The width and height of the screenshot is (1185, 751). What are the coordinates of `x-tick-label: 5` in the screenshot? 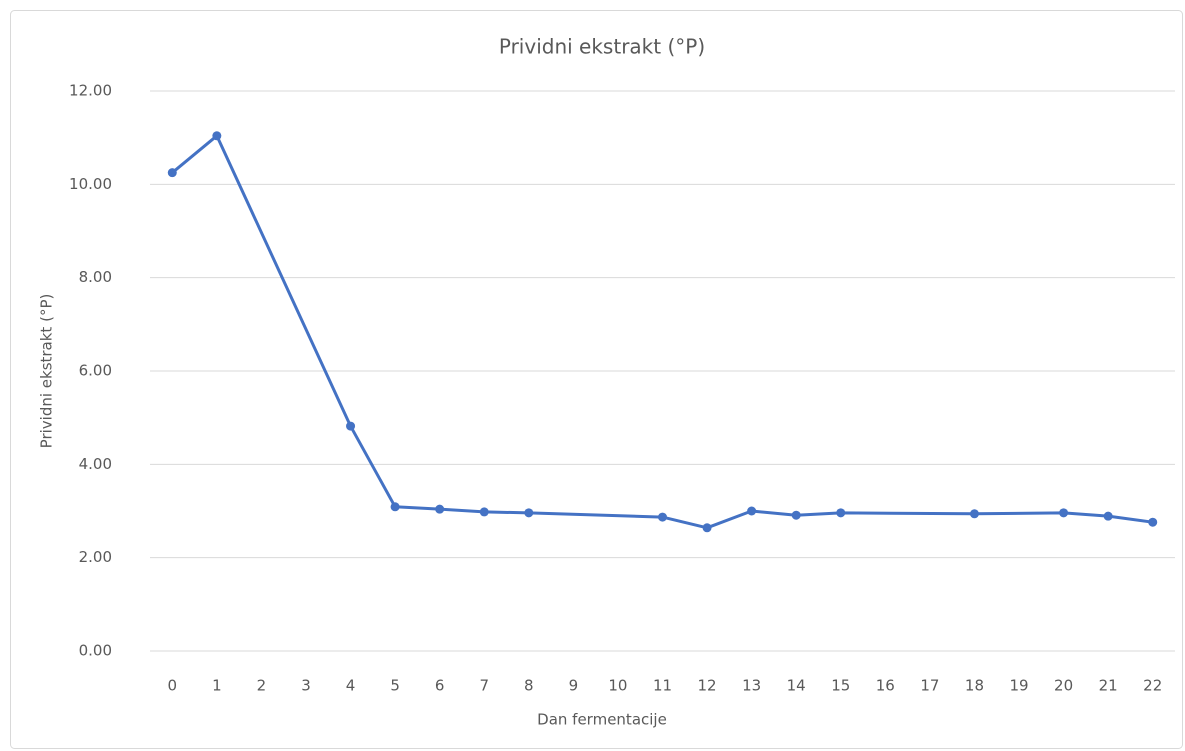 It's located at (395, 686).